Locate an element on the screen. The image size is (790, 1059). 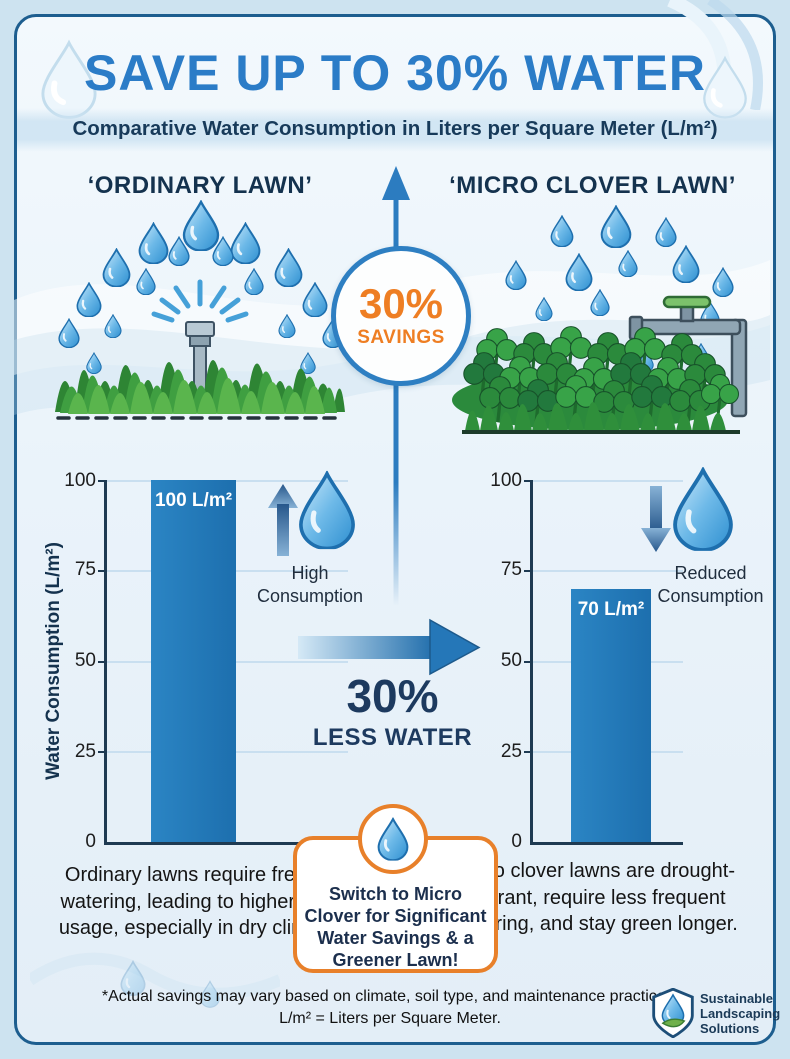
ordinary-lawn-chart: 100 L/m² is located at coordinates (223, 662).